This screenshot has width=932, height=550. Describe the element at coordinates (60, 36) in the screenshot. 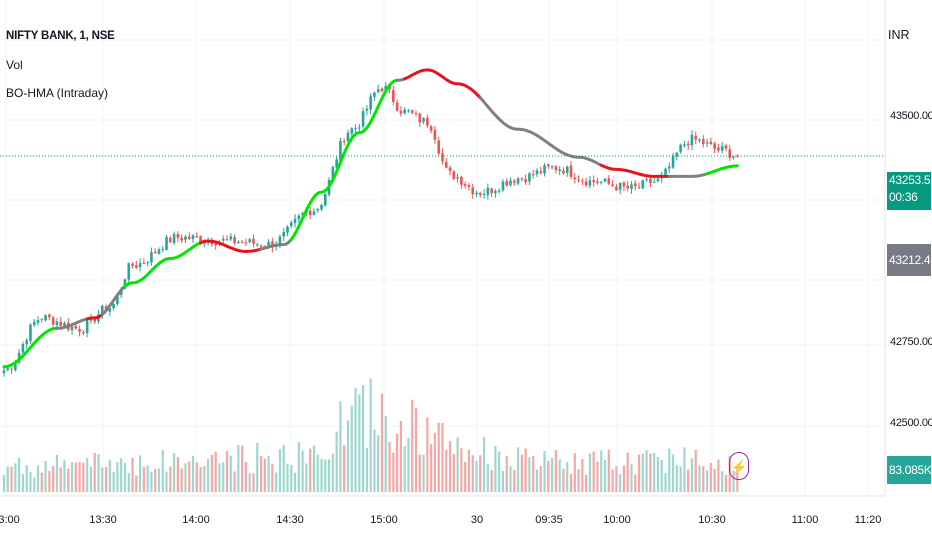

I see `symbol-legend: NIFTY BANK, 1, NSE` at that location.